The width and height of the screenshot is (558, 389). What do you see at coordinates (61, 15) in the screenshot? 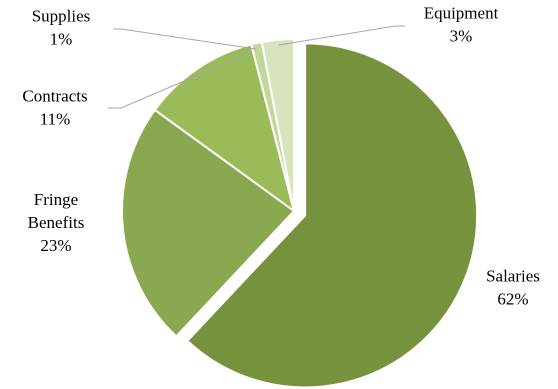
I see `data-label-name-supplies: Supplies` at bounding box center [61, 15].